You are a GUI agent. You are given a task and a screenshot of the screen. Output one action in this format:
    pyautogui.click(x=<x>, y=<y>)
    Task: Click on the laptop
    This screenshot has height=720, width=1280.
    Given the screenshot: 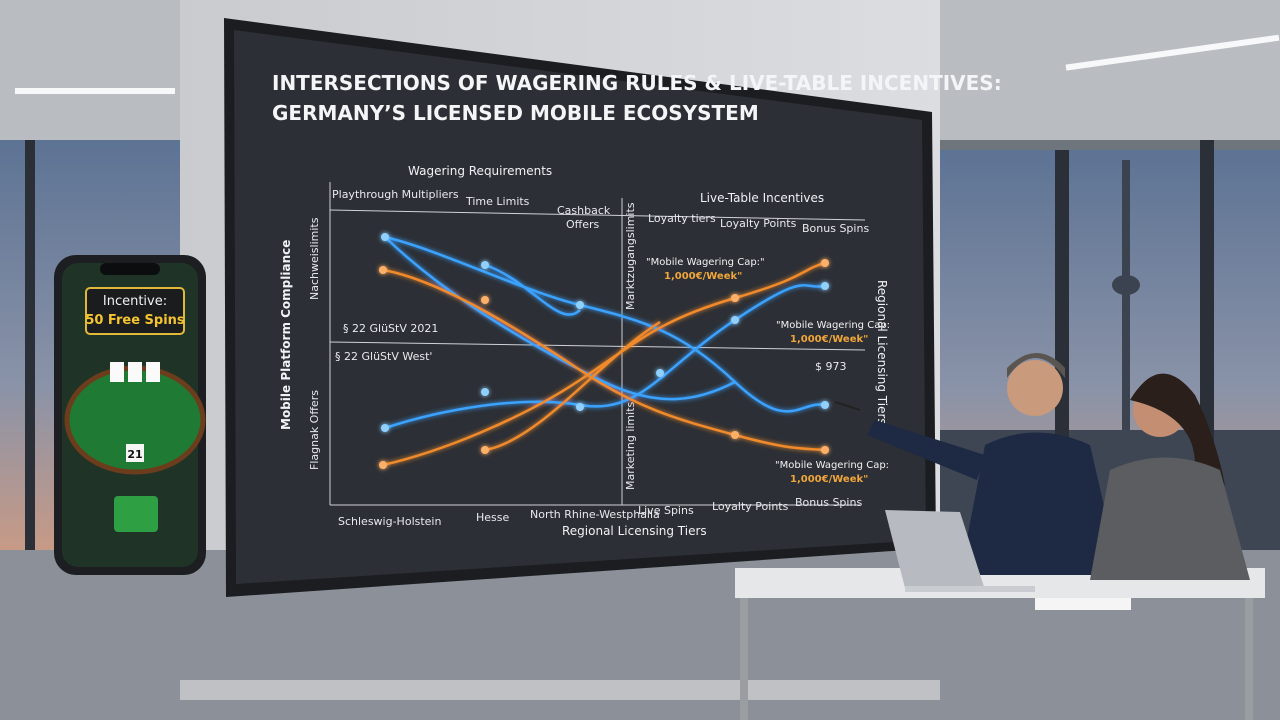 What is the action you would take?
    pyautogui.click(x=935, y=550)
    